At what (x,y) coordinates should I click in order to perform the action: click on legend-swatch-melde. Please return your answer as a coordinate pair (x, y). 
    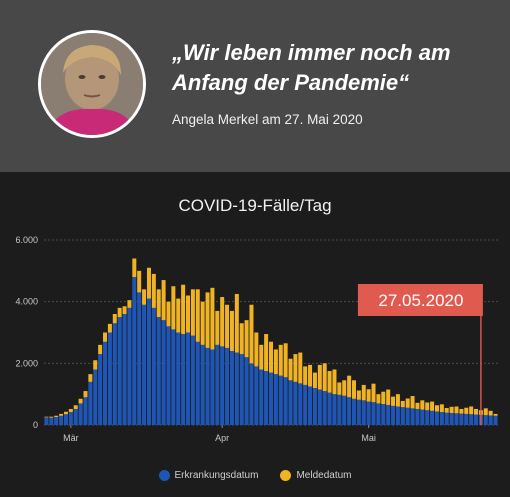
    Looking at the image, I should click on (286, 475).